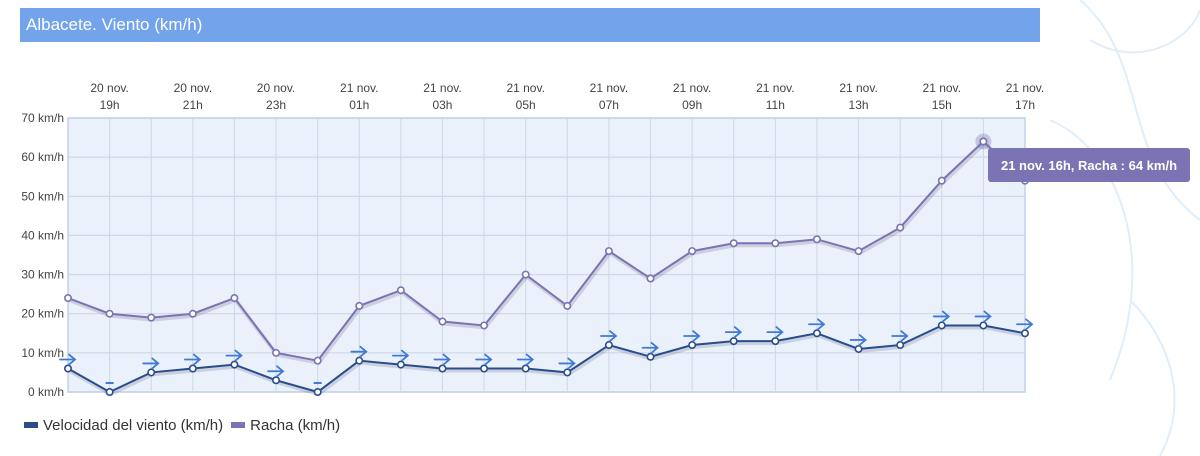 This screenshot has height=456, width=1200. Describe the element at coordinates (42, 157) in the screenshot. I see `y-tick-label: 60 km/h` at that location.